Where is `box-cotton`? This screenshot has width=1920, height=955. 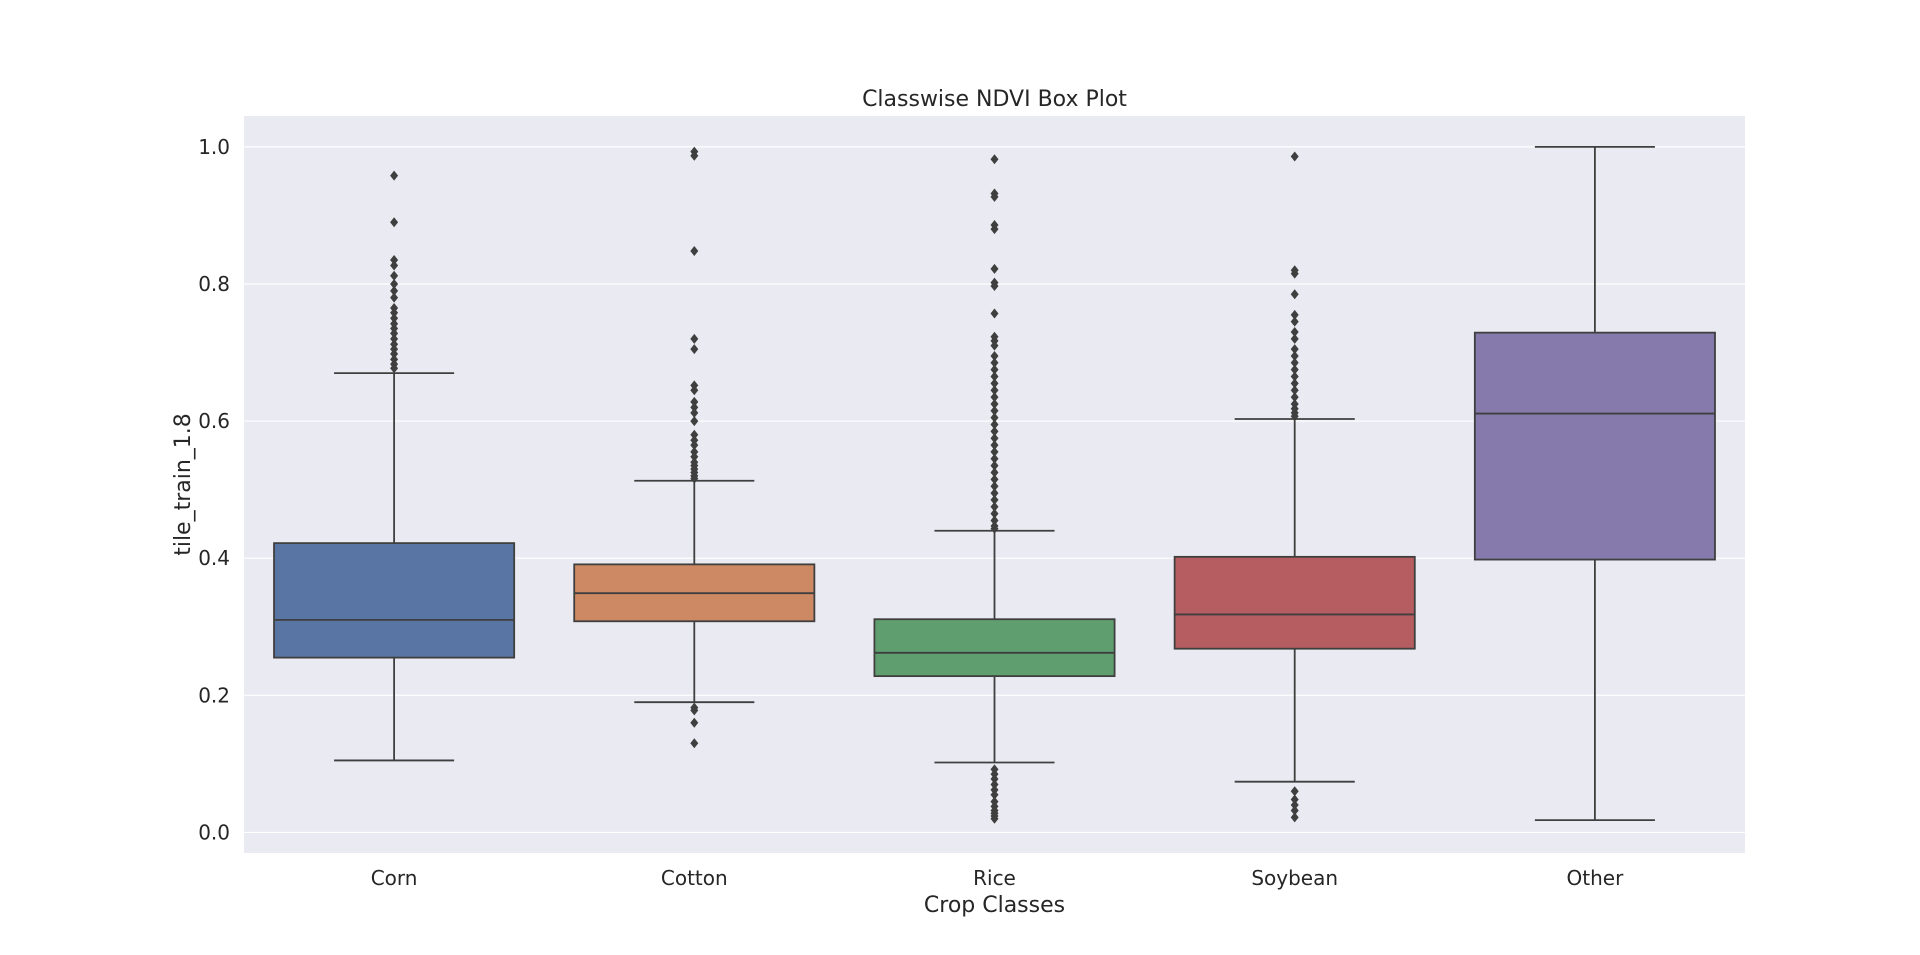 box-cotton is located at coordinates (694, 447).